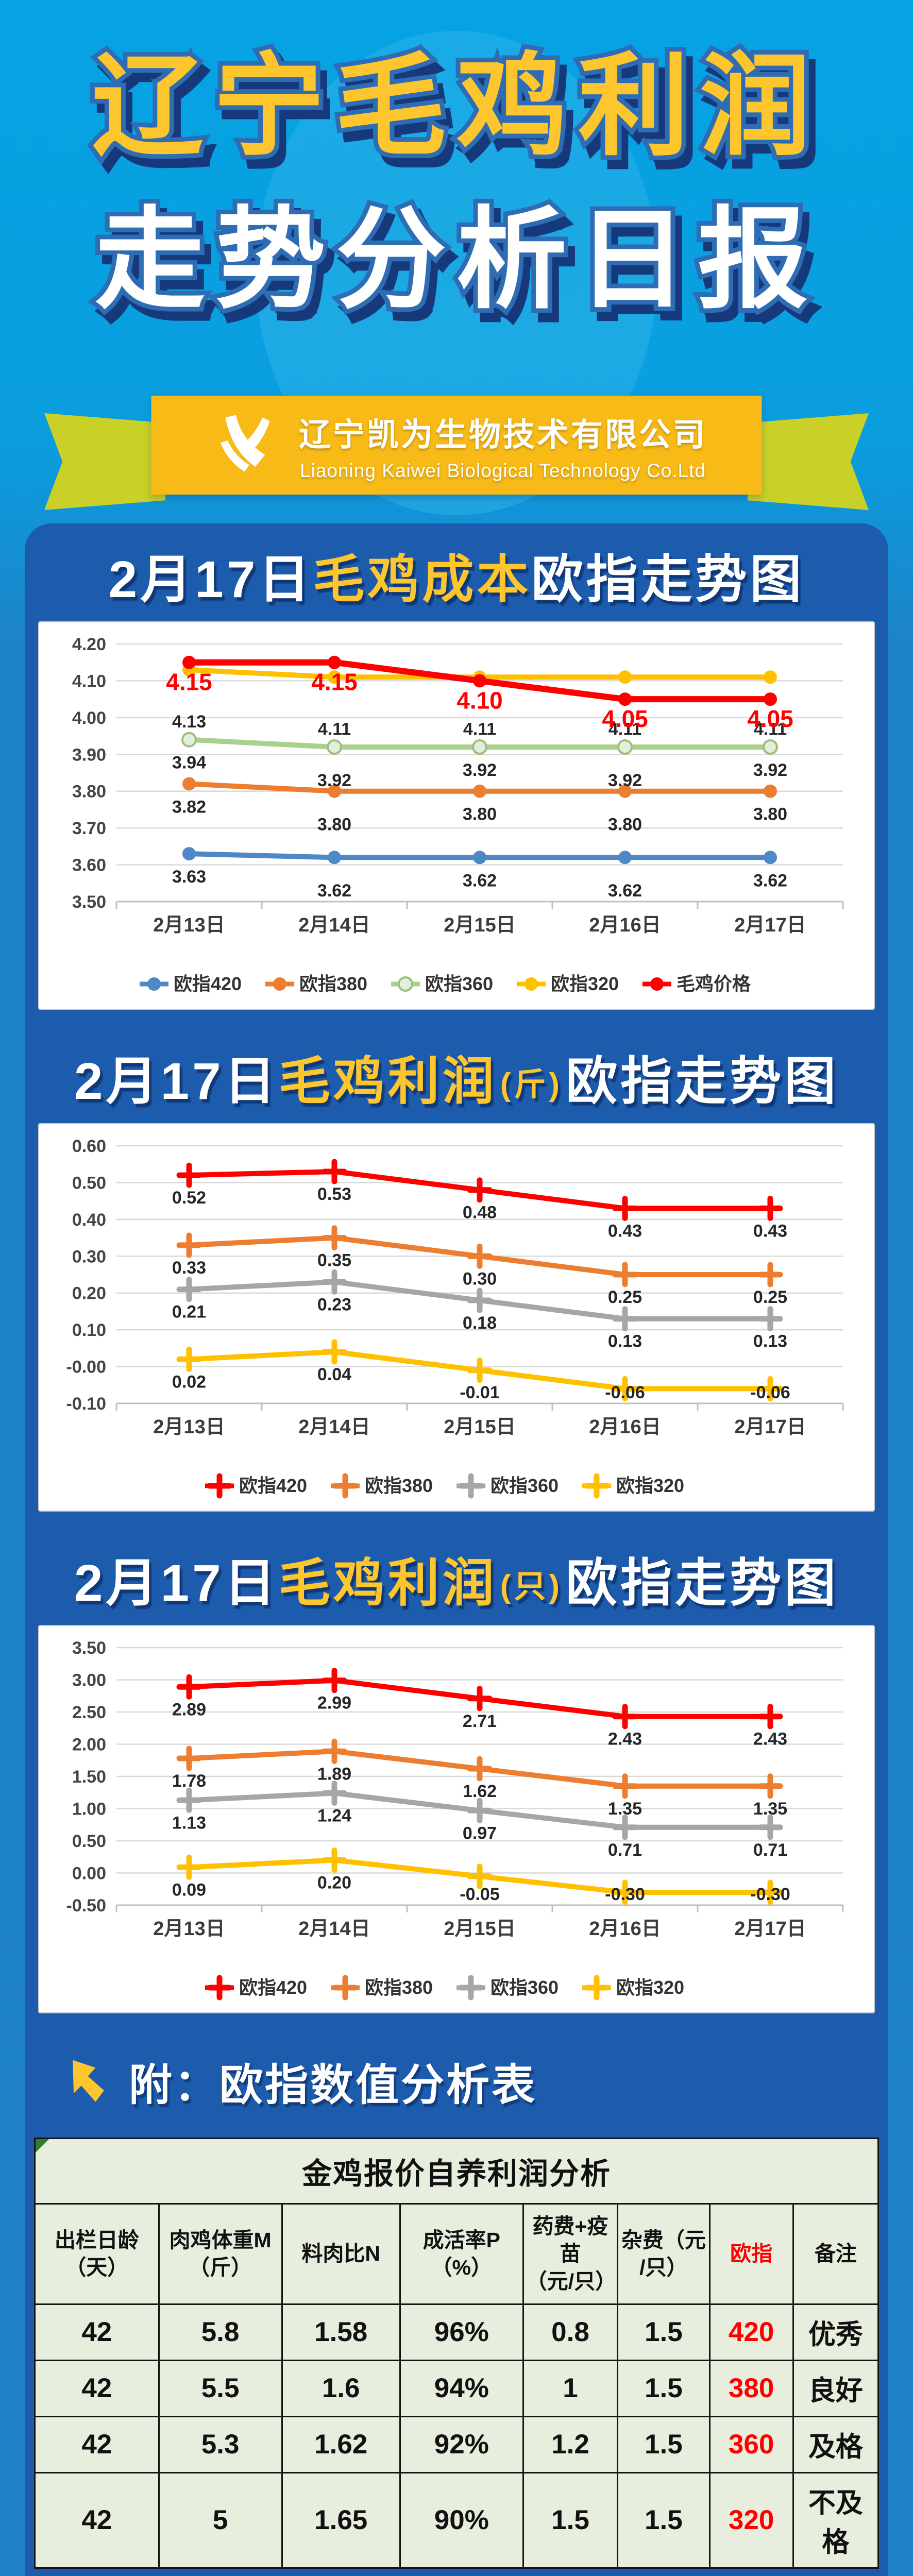 This screenshot has width=913, height=2576. What do you see at coordinates (89, 1220) in the screenshot?
I see `svg-text: 0.40` at bounding box center [89, 1220].